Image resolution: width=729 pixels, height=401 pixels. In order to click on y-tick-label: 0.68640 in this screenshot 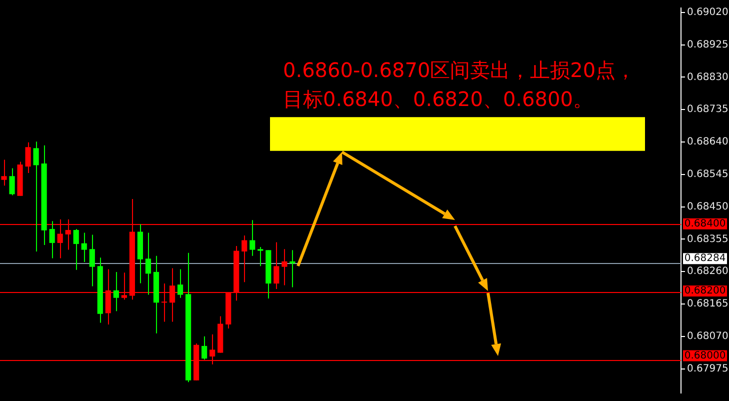, I will do `click(707, 142)`.